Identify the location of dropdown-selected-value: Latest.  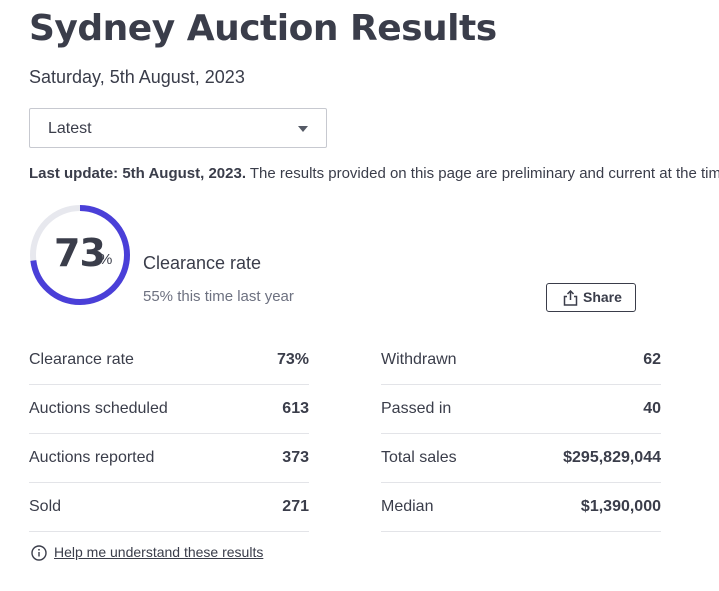
(70, 128).